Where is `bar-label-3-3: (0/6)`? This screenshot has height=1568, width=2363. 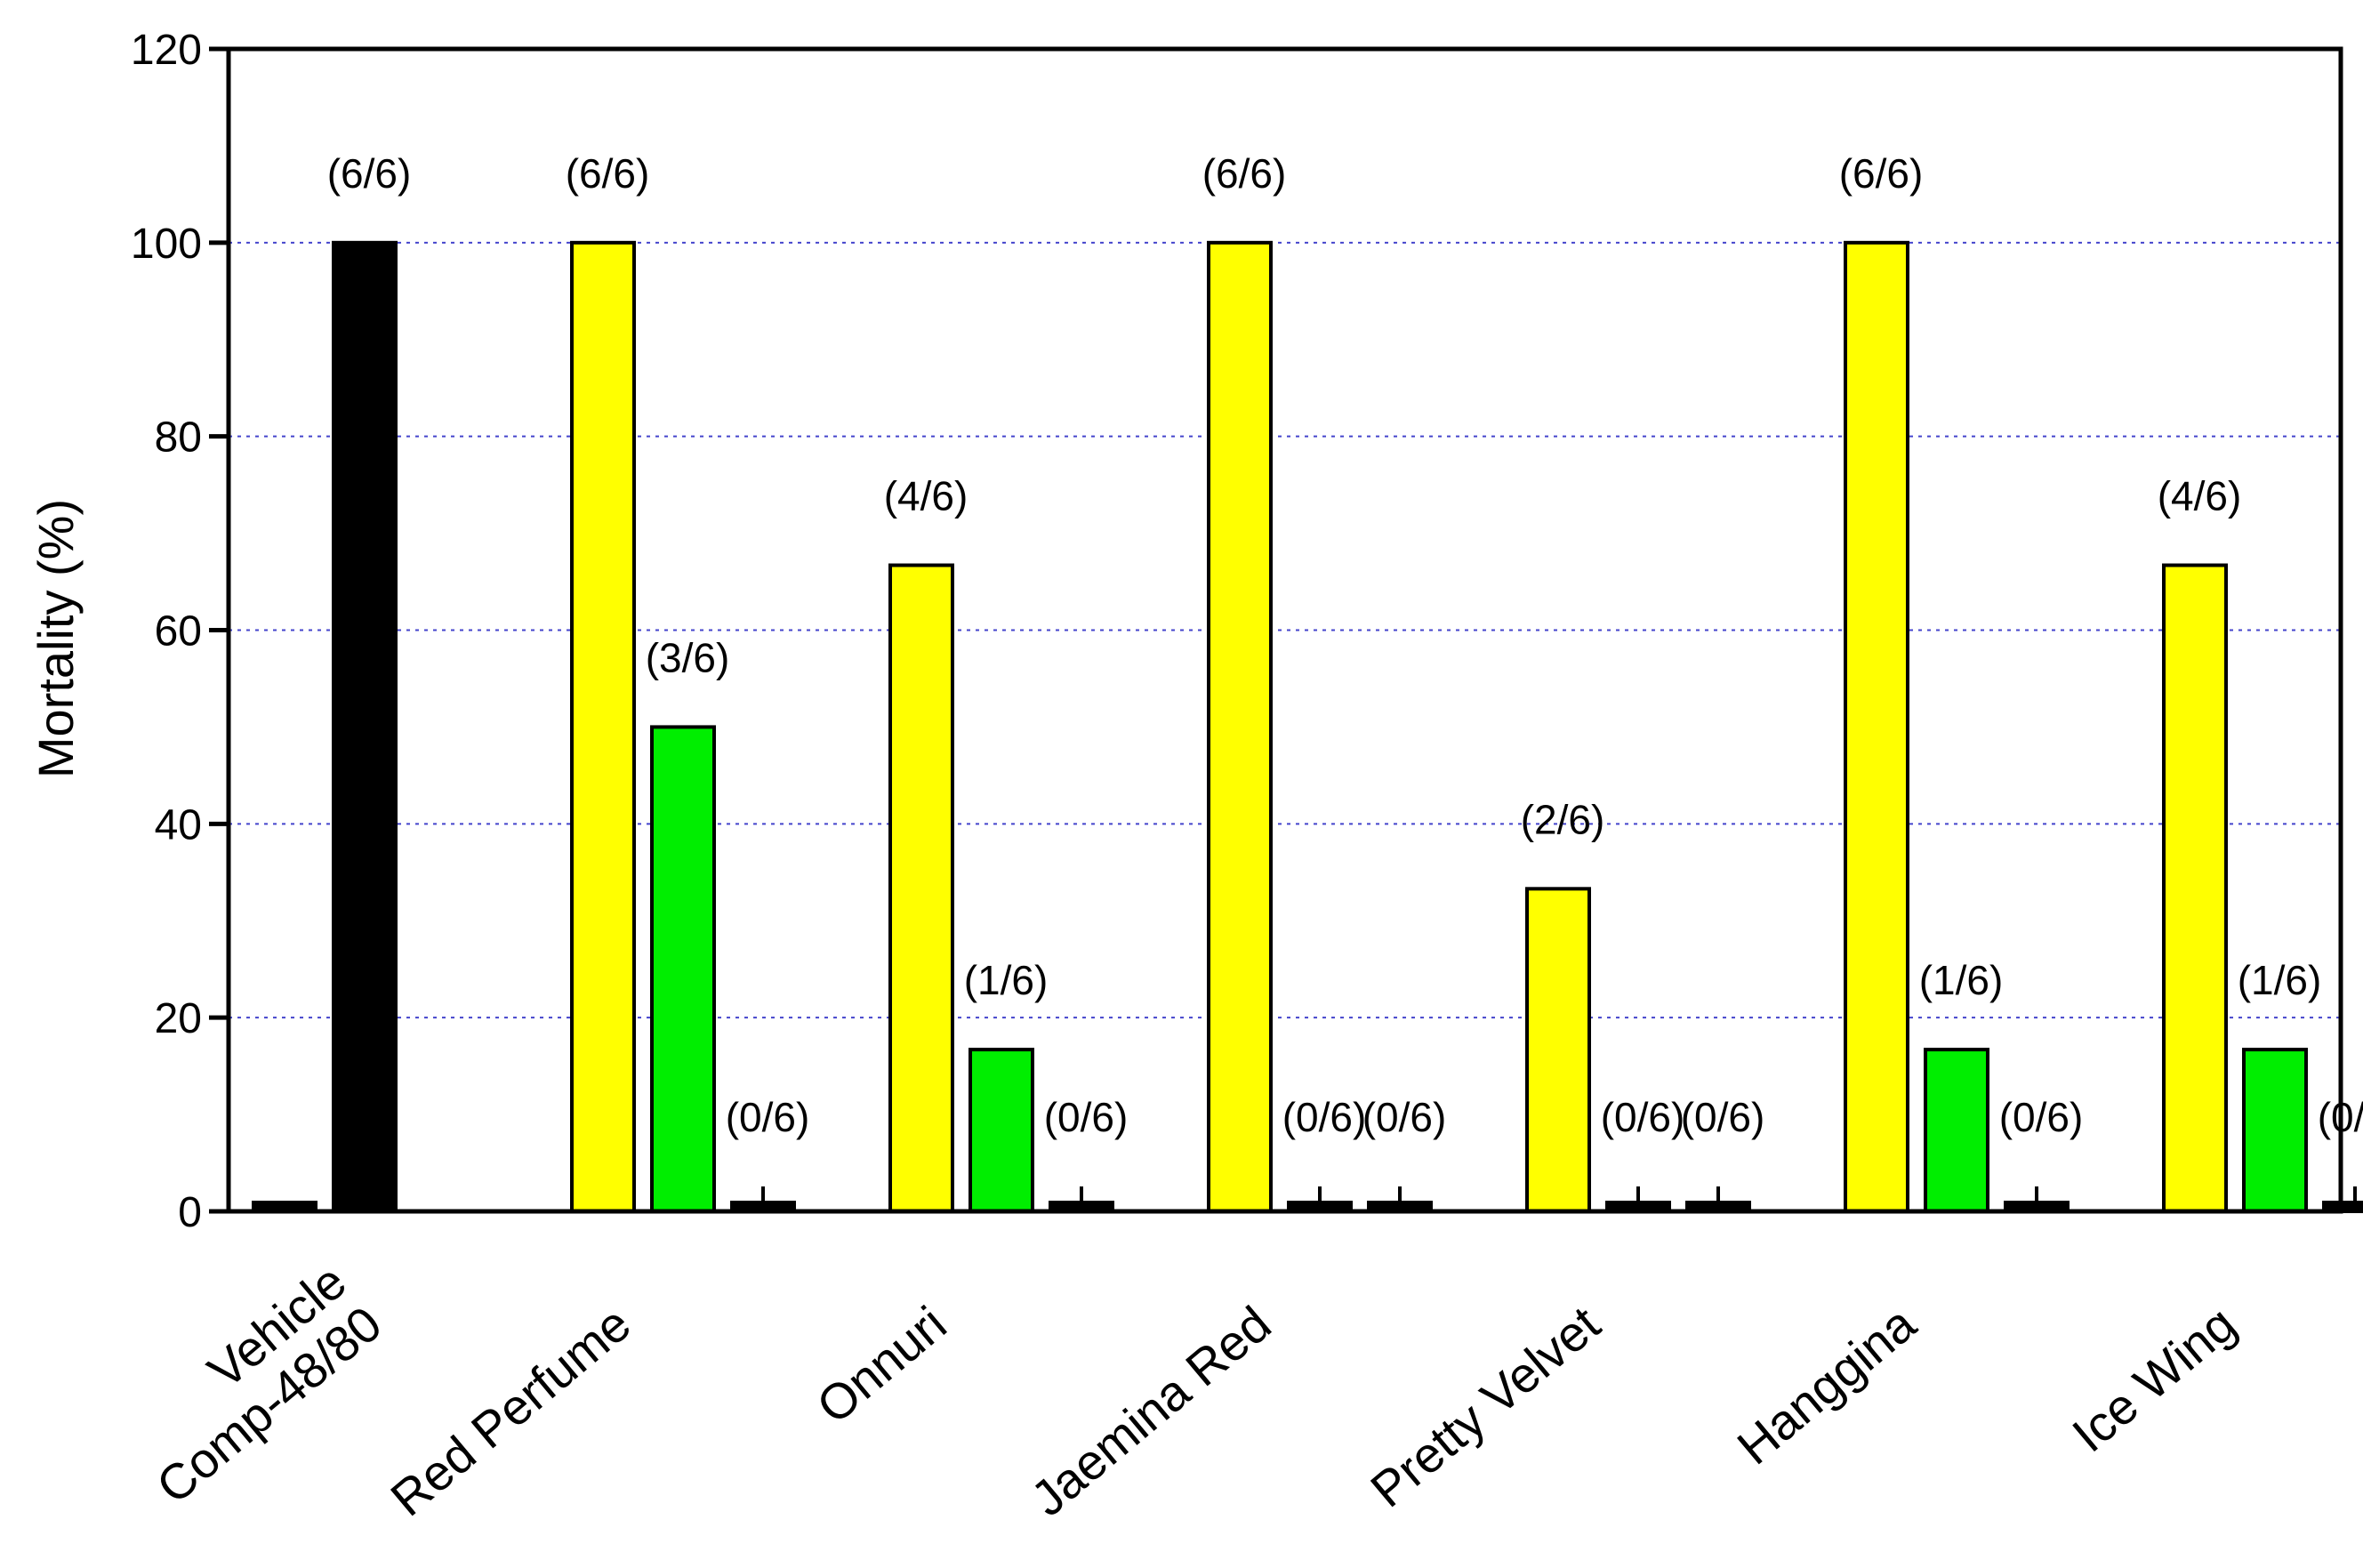 bar-label-3-3: (0/6) is located at coordinates (1086, 1117).